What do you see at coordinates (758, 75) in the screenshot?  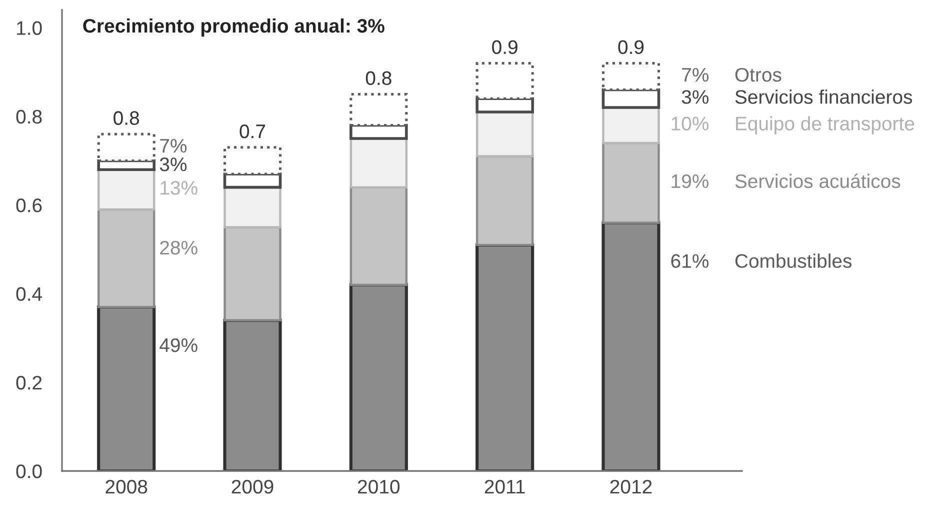 I see `text: Otros` at bounding box center [758, 75].